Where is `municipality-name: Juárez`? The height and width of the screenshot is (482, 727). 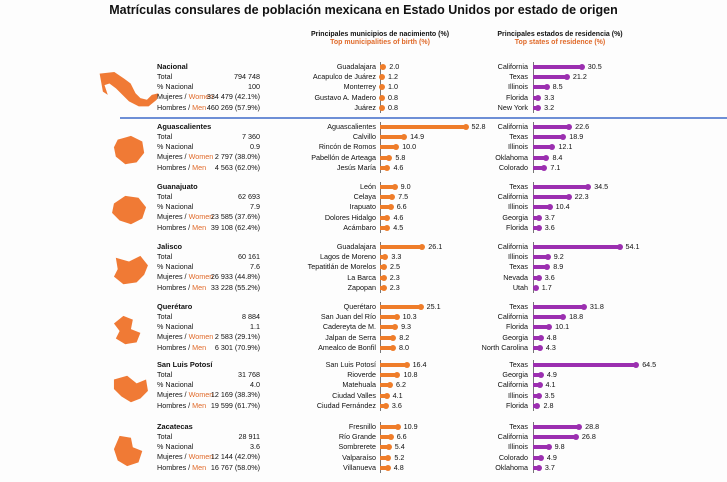 municipality-name: Juárez is located at coordinates (365, 107).